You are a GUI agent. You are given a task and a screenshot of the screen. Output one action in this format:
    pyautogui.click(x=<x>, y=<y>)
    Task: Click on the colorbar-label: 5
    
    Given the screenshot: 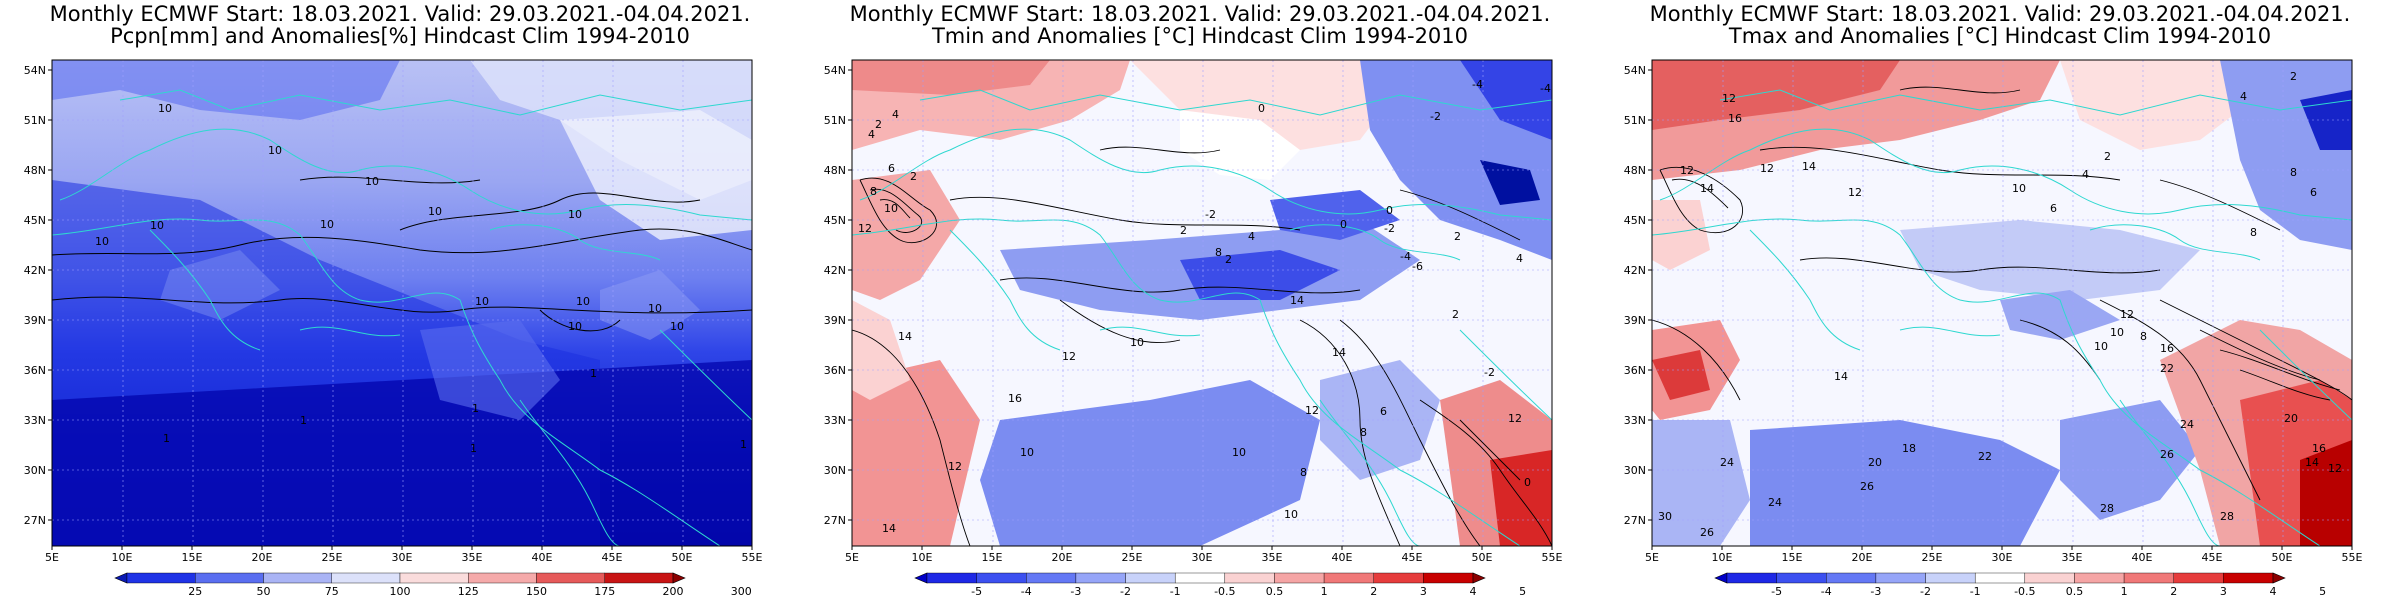 What is the action you would take?
    pyautogui.click(x=1522, y=591)
    